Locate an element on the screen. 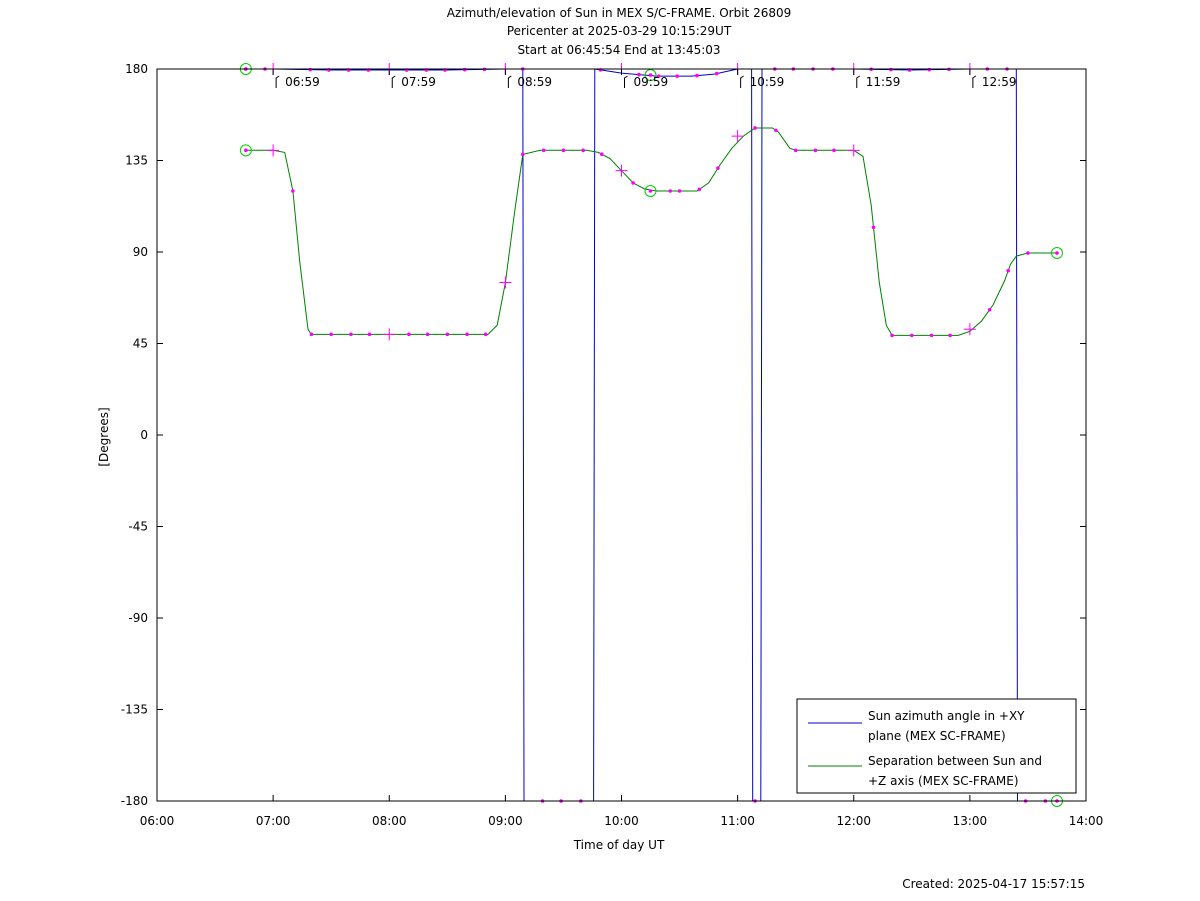 The width and height of the screenshot is (1200, 901). y-tick-label: -45 is located at coordinates (138, 527).